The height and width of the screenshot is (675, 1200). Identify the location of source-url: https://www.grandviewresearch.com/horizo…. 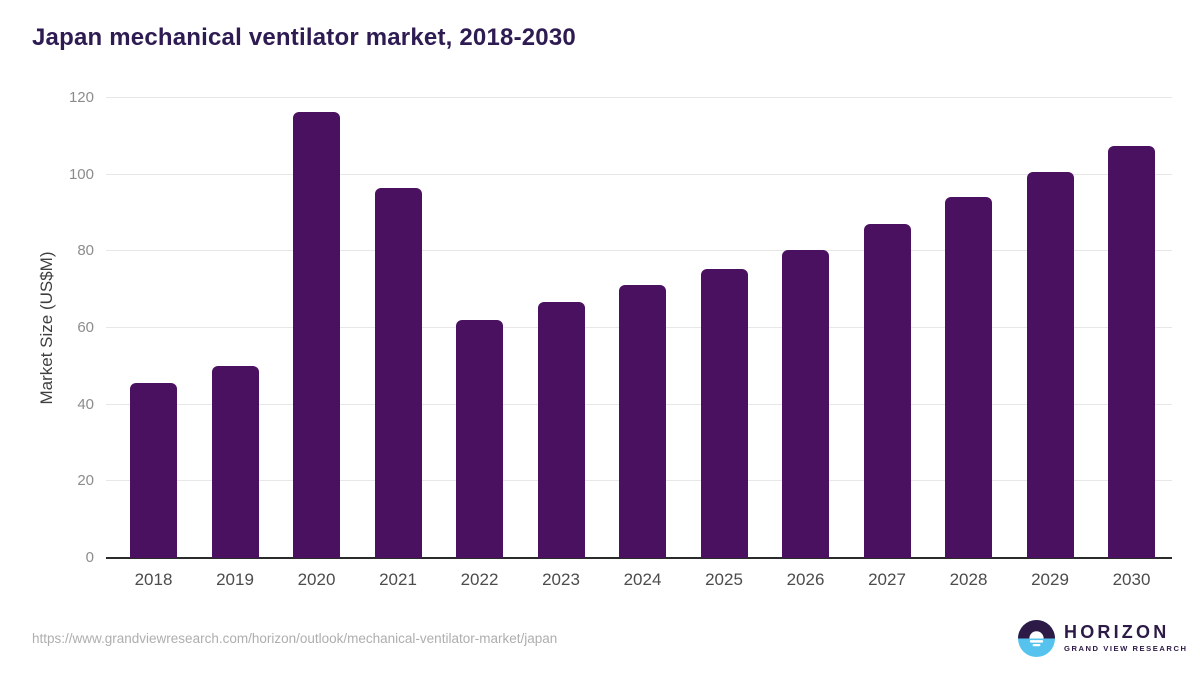
(295, 638).